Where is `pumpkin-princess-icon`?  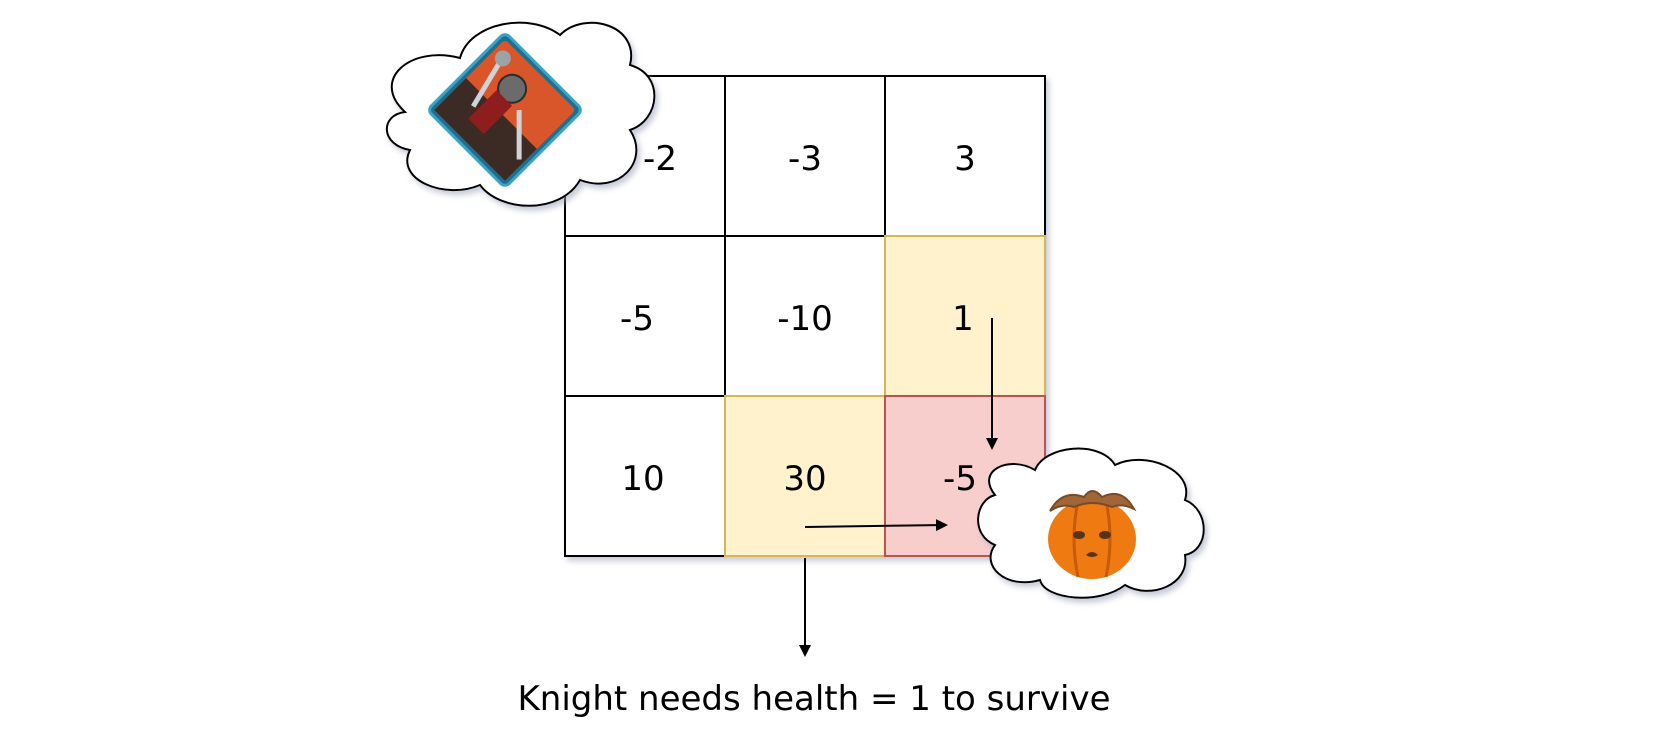 pumpkin-princess-icon is located at coordinates (1092, 534).